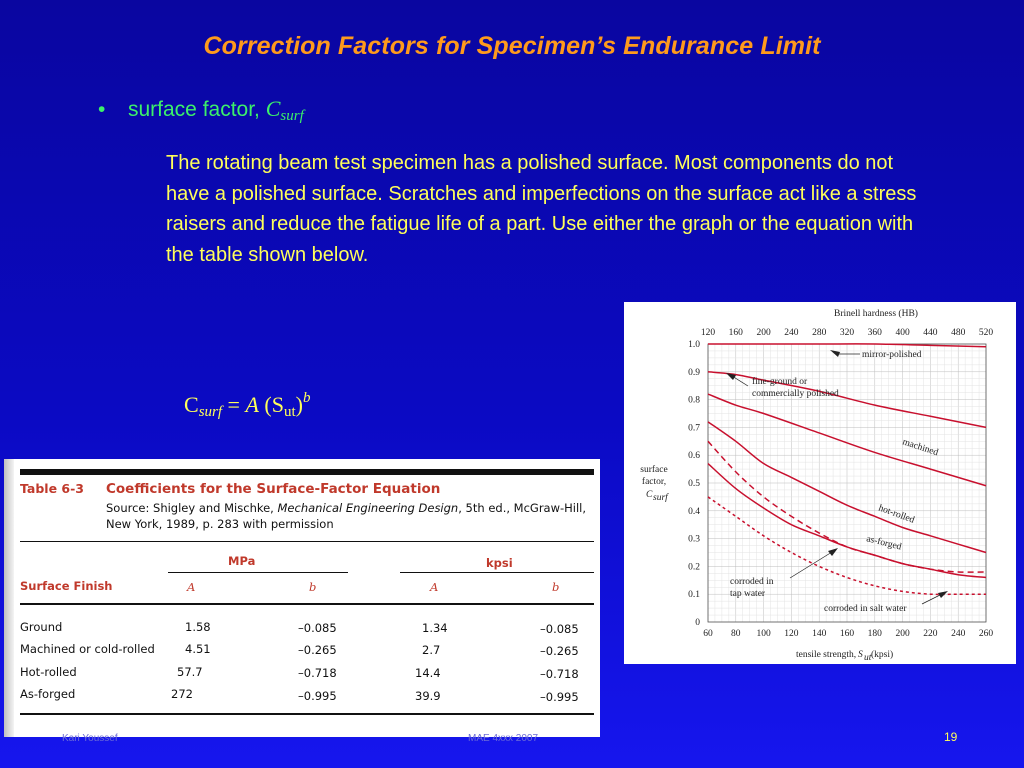 The image size is (1024, 768). I want to click on cell-mpa-a: 1.58, so click(198, 627).